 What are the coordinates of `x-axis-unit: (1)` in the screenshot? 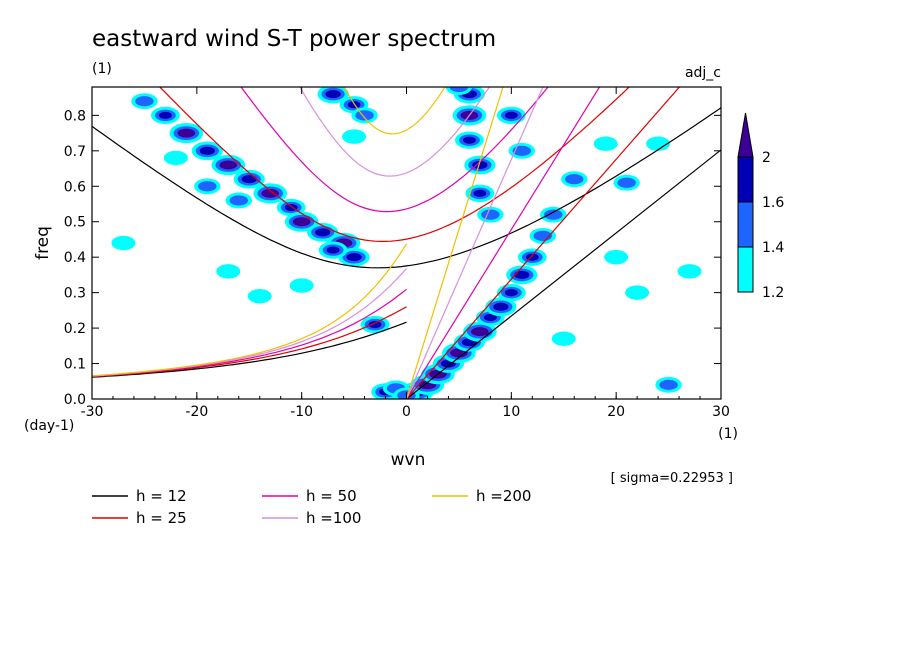 It's located at (728, 434).